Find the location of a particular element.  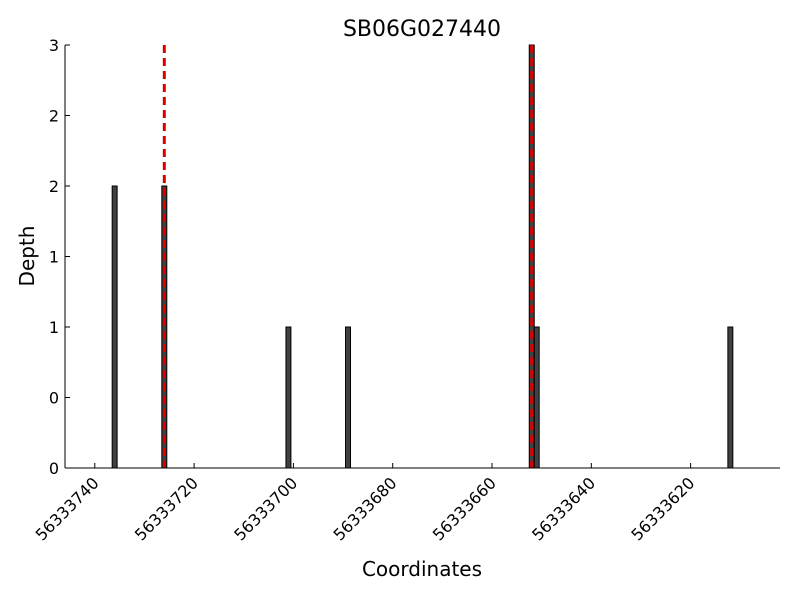

x-axis-label: Coordinates is located at coordinates (422, 569).